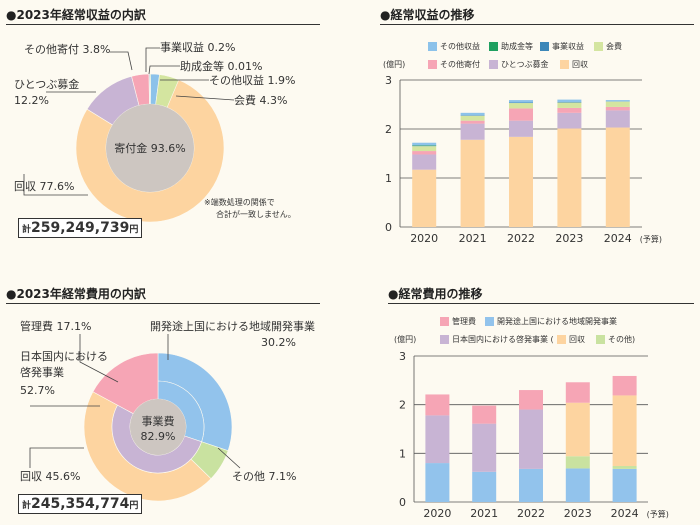  I want to click on income-leader-other-donations, so click(121, 61).